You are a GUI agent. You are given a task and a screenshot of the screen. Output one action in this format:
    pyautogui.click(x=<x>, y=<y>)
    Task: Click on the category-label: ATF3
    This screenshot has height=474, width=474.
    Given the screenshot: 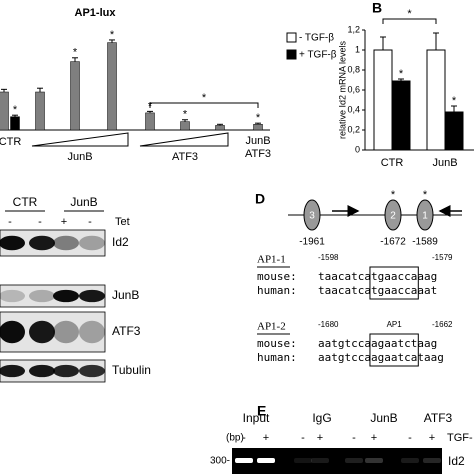 What is the action you would take?
    pyautogui.click(x=185, y=157)
    